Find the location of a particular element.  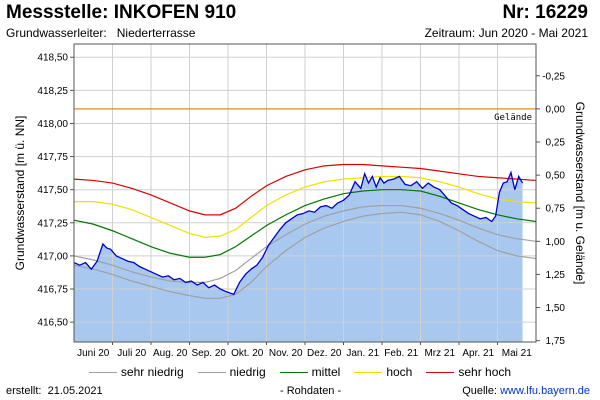

legend-label: mittel is located at coordinates (326, 372).